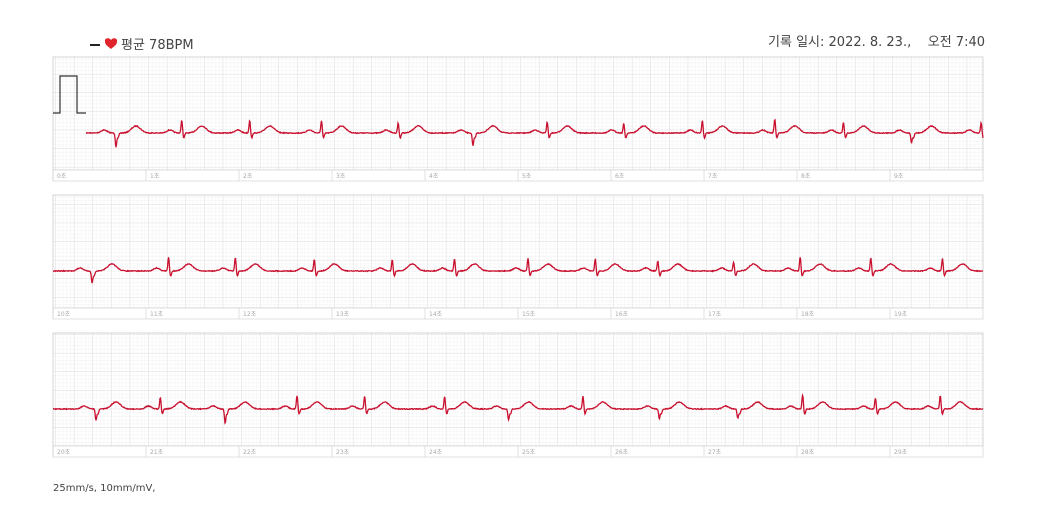  Describe the element at coordinates (248, 176) in the screenshot. I see `time-label: 2초` at that location.